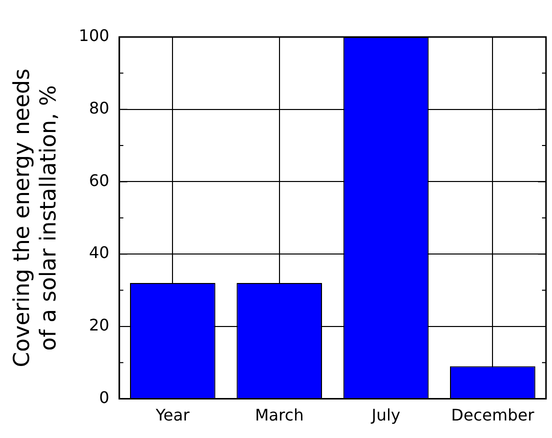 Image resolution: width=552 pixels, height=438 pixels. Describe the element at coordinates (99, 108) in the screenshot. I see `y-tick-label: 80` at that location.